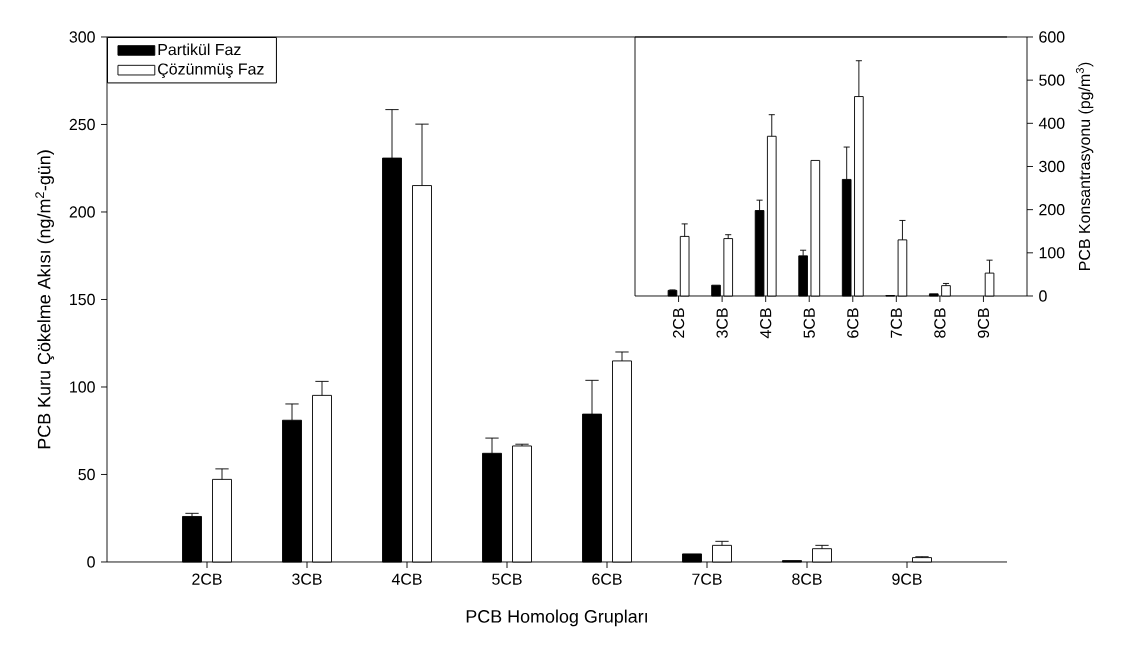 The width and height of the screenshot is (1130, 655). I want to click on y-axis-title: PCB Konsantrasyonu (pg/m$^{3}$), so click(1084, 166).